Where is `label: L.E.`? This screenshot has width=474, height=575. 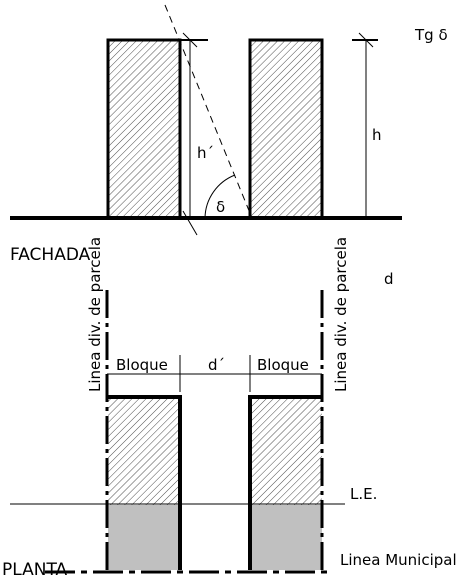
label: L.E. is located at coordinates (363, 494).